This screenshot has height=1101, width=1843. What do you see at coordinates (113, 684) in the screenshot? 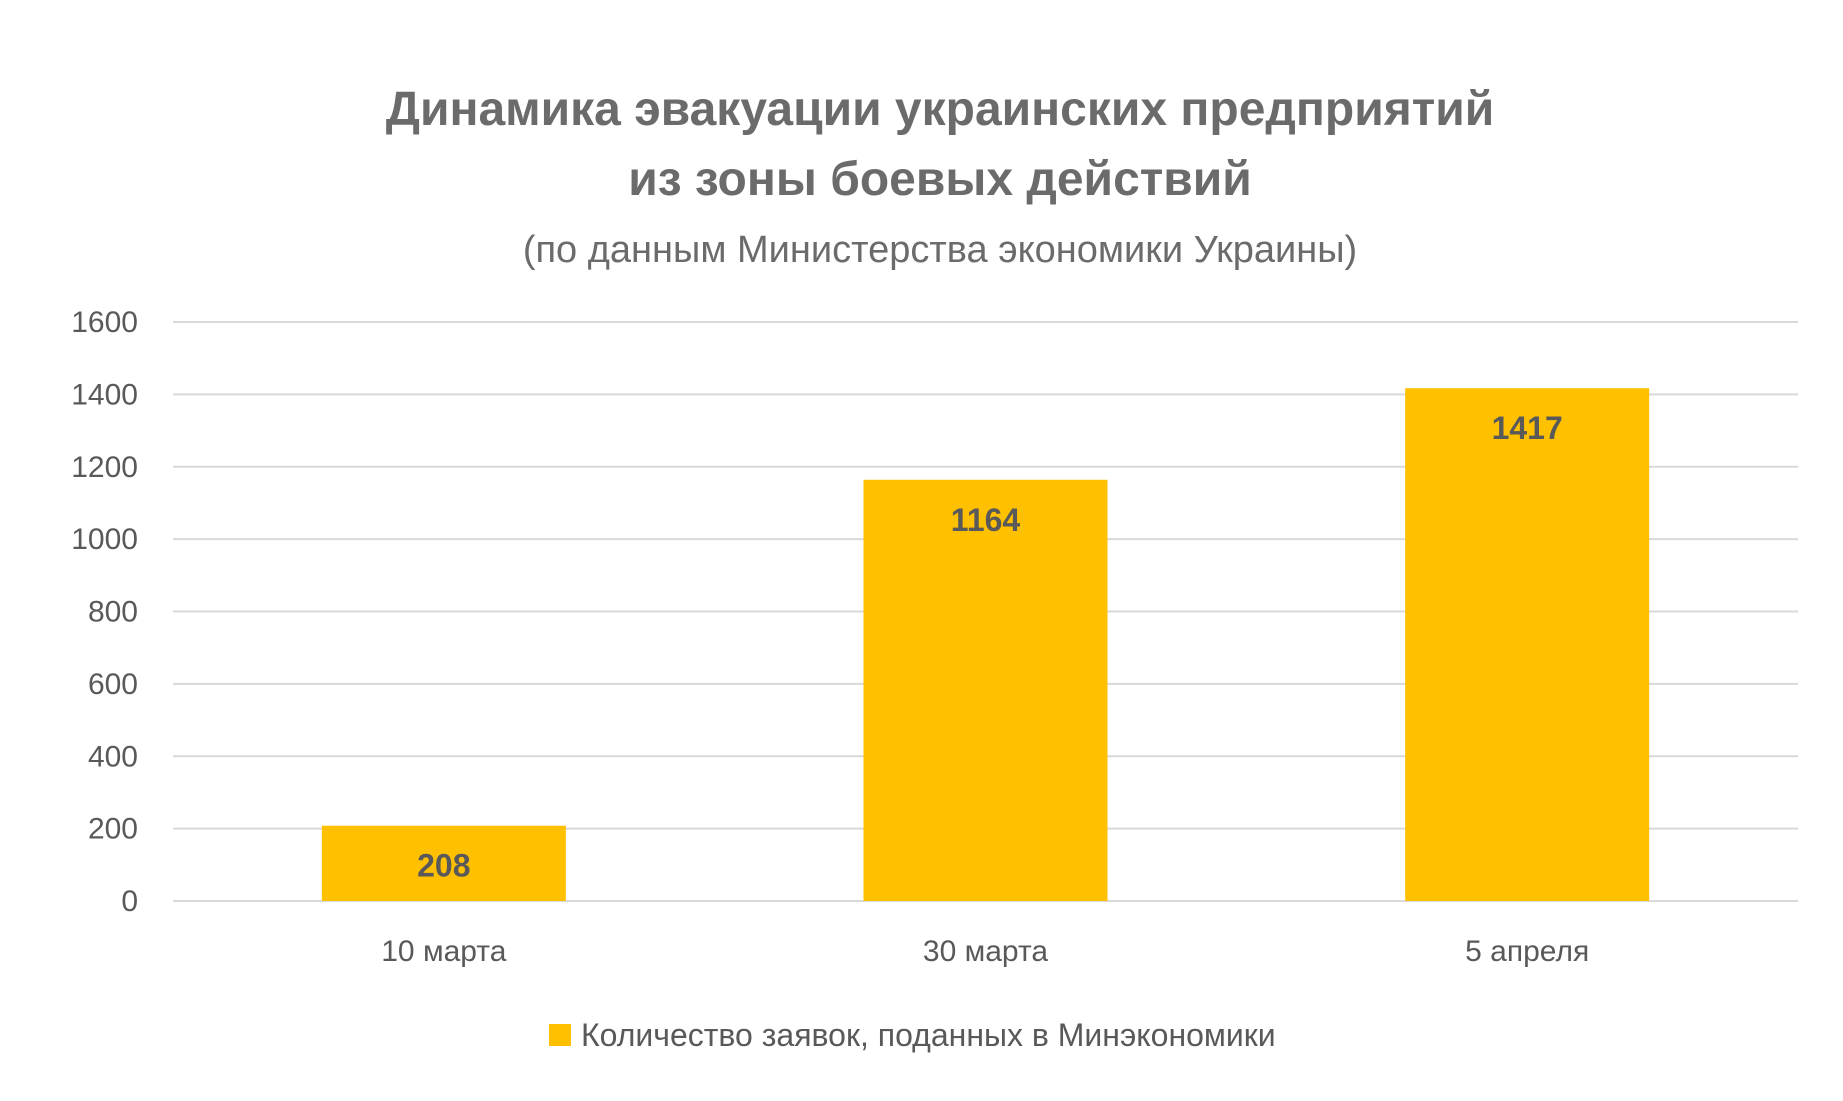
I see `y-tick-label: 600` at bounding box center [113, 684].